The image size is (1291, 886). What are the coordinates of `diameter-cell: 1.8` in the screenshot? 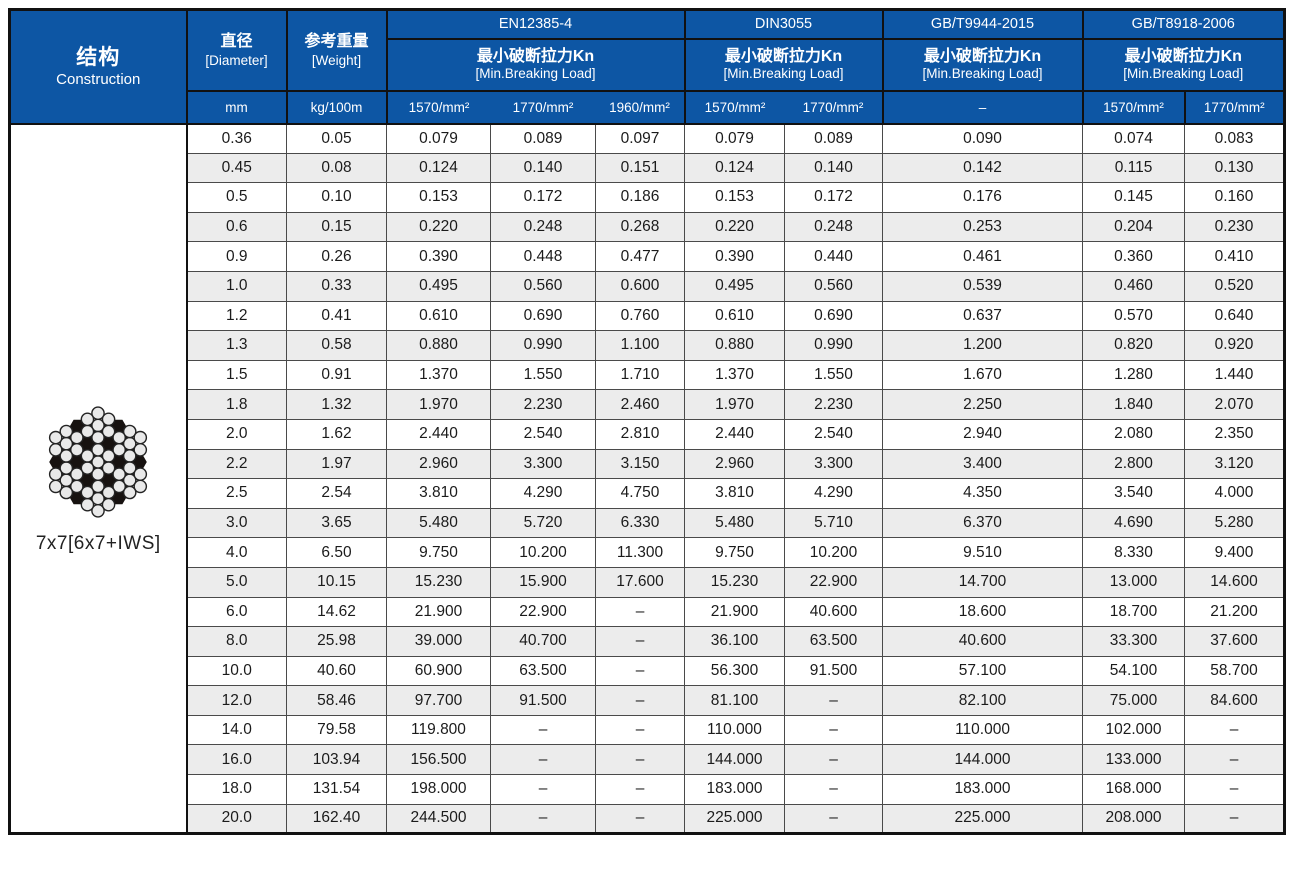 It's located at (236, 404).